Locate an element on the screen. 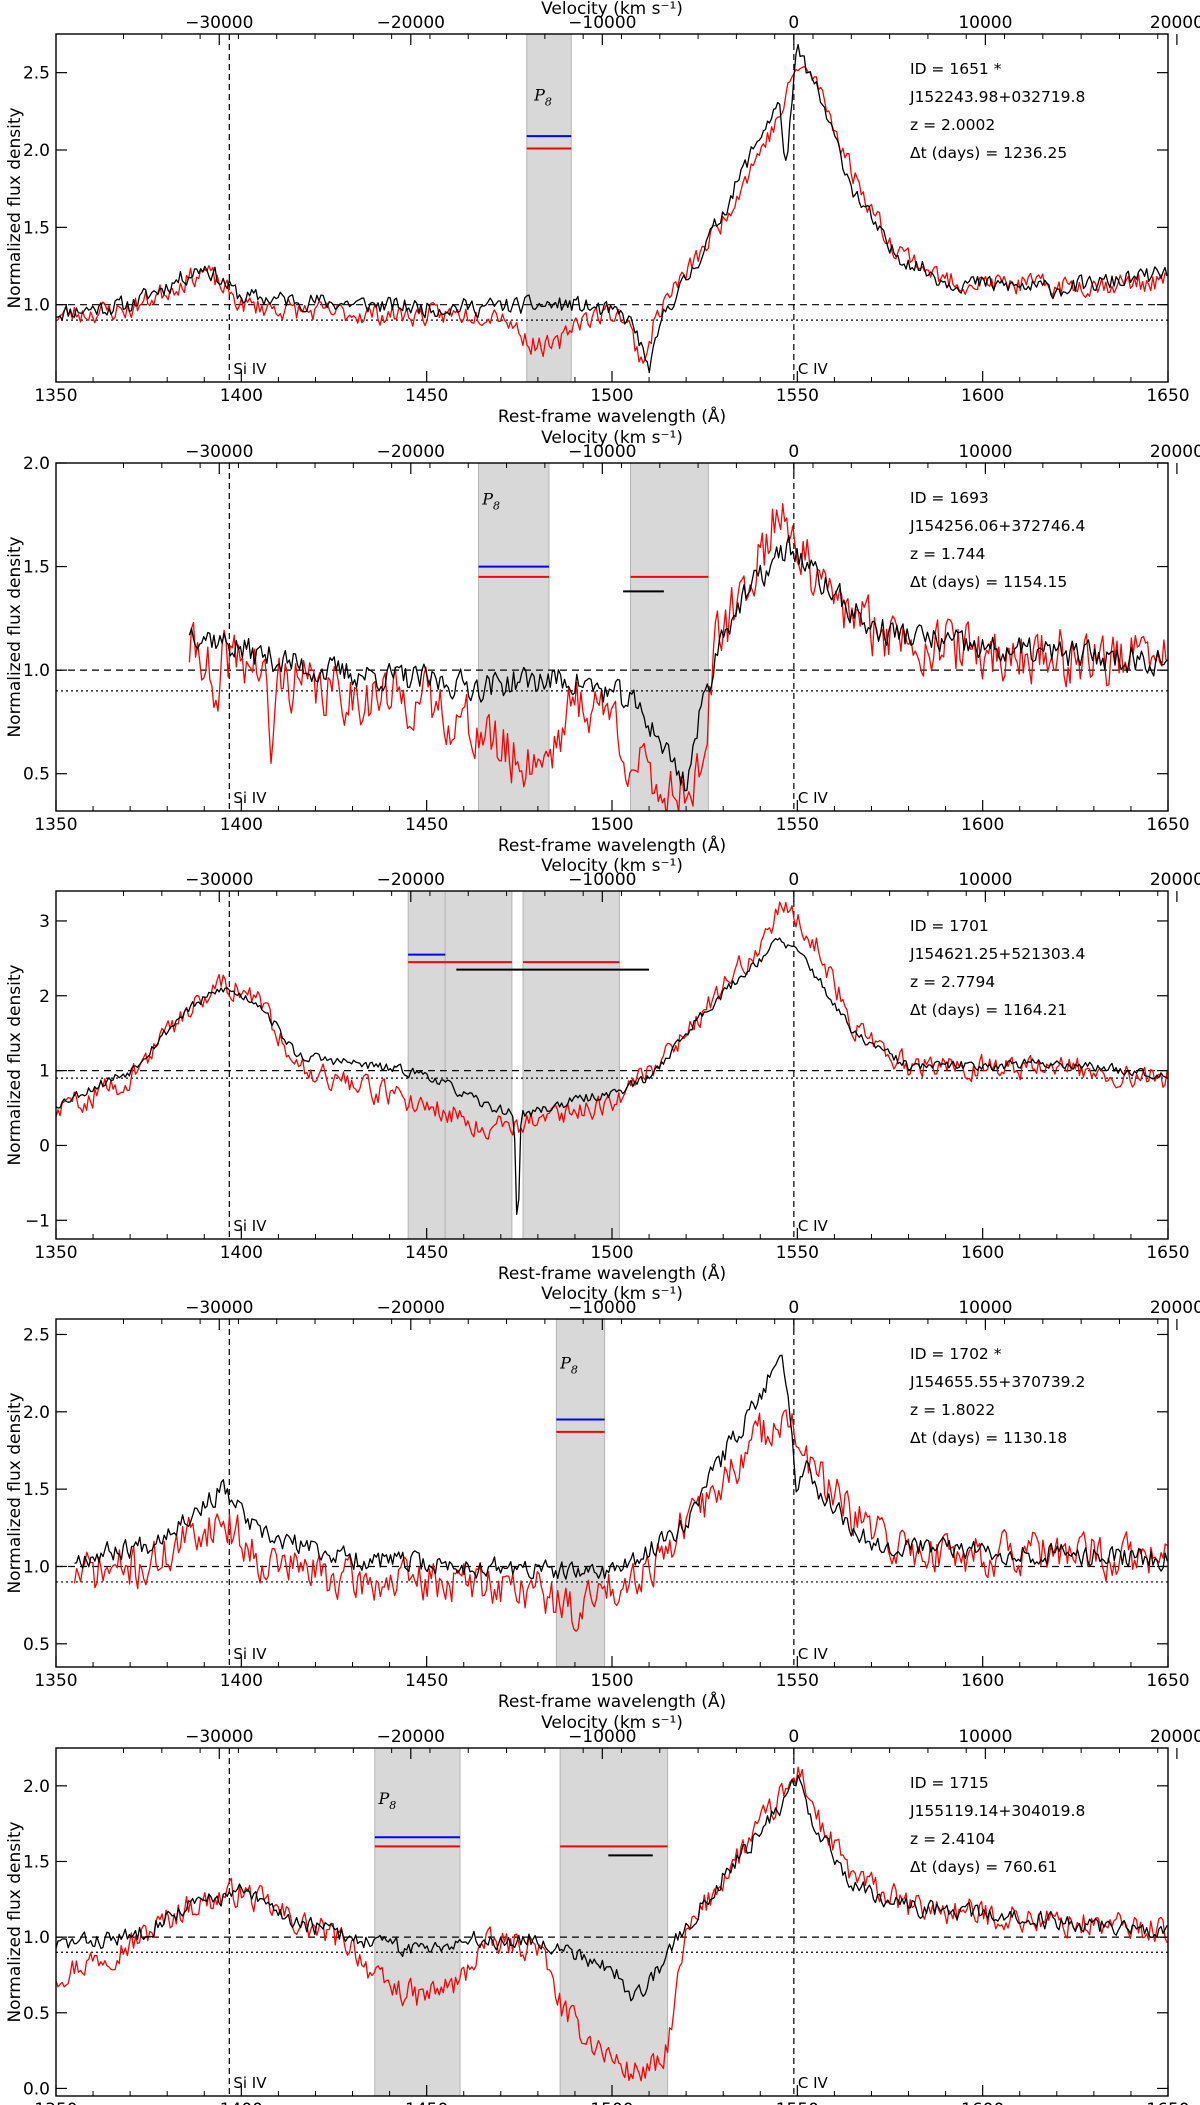 This screenshot has height=2105, width=1200. x-tick-label: 1400 is located at coordinates (241, 825).